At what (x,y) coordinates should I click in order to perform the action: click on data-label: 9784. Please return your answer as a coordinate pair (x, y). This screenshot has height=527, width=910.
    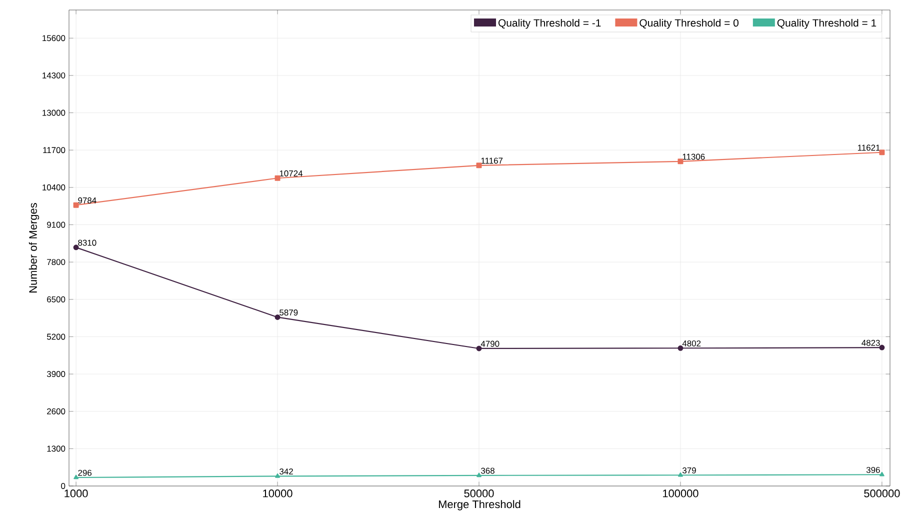
    Looking at the image, I should click on (87, 200).